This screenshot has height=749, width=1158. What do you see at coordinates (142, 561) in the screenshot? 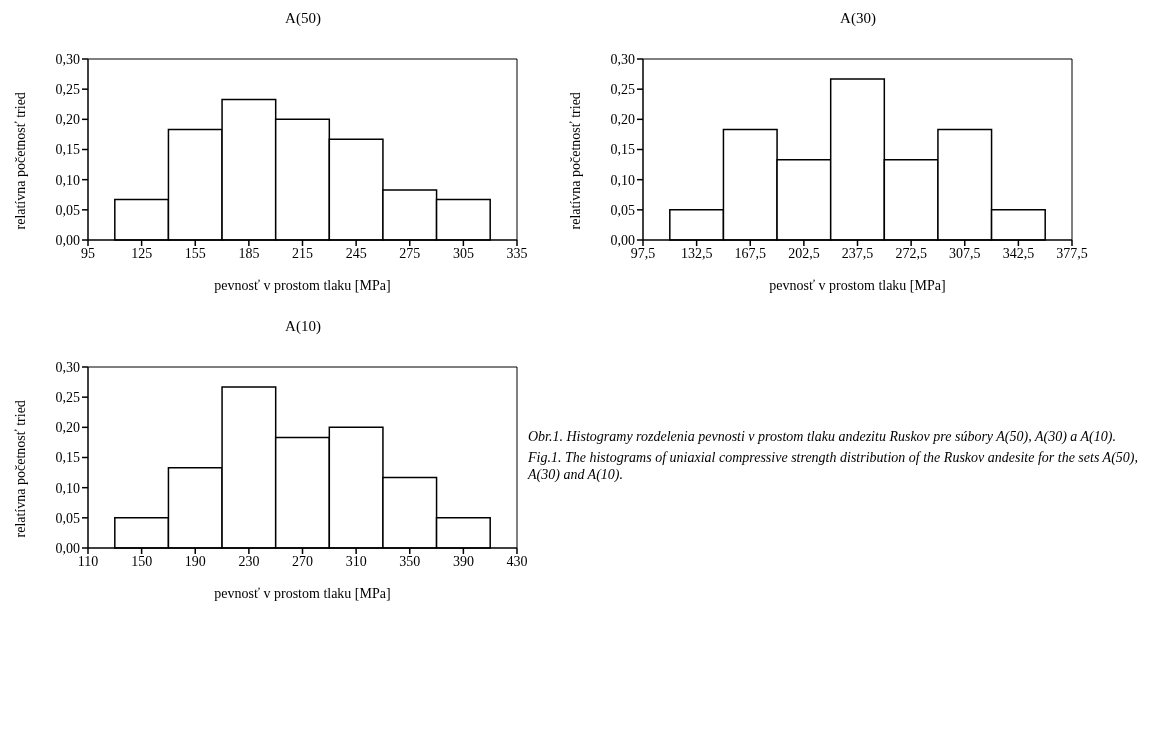
I see `x-tick-label: 150` at bounding box center [142, 561].